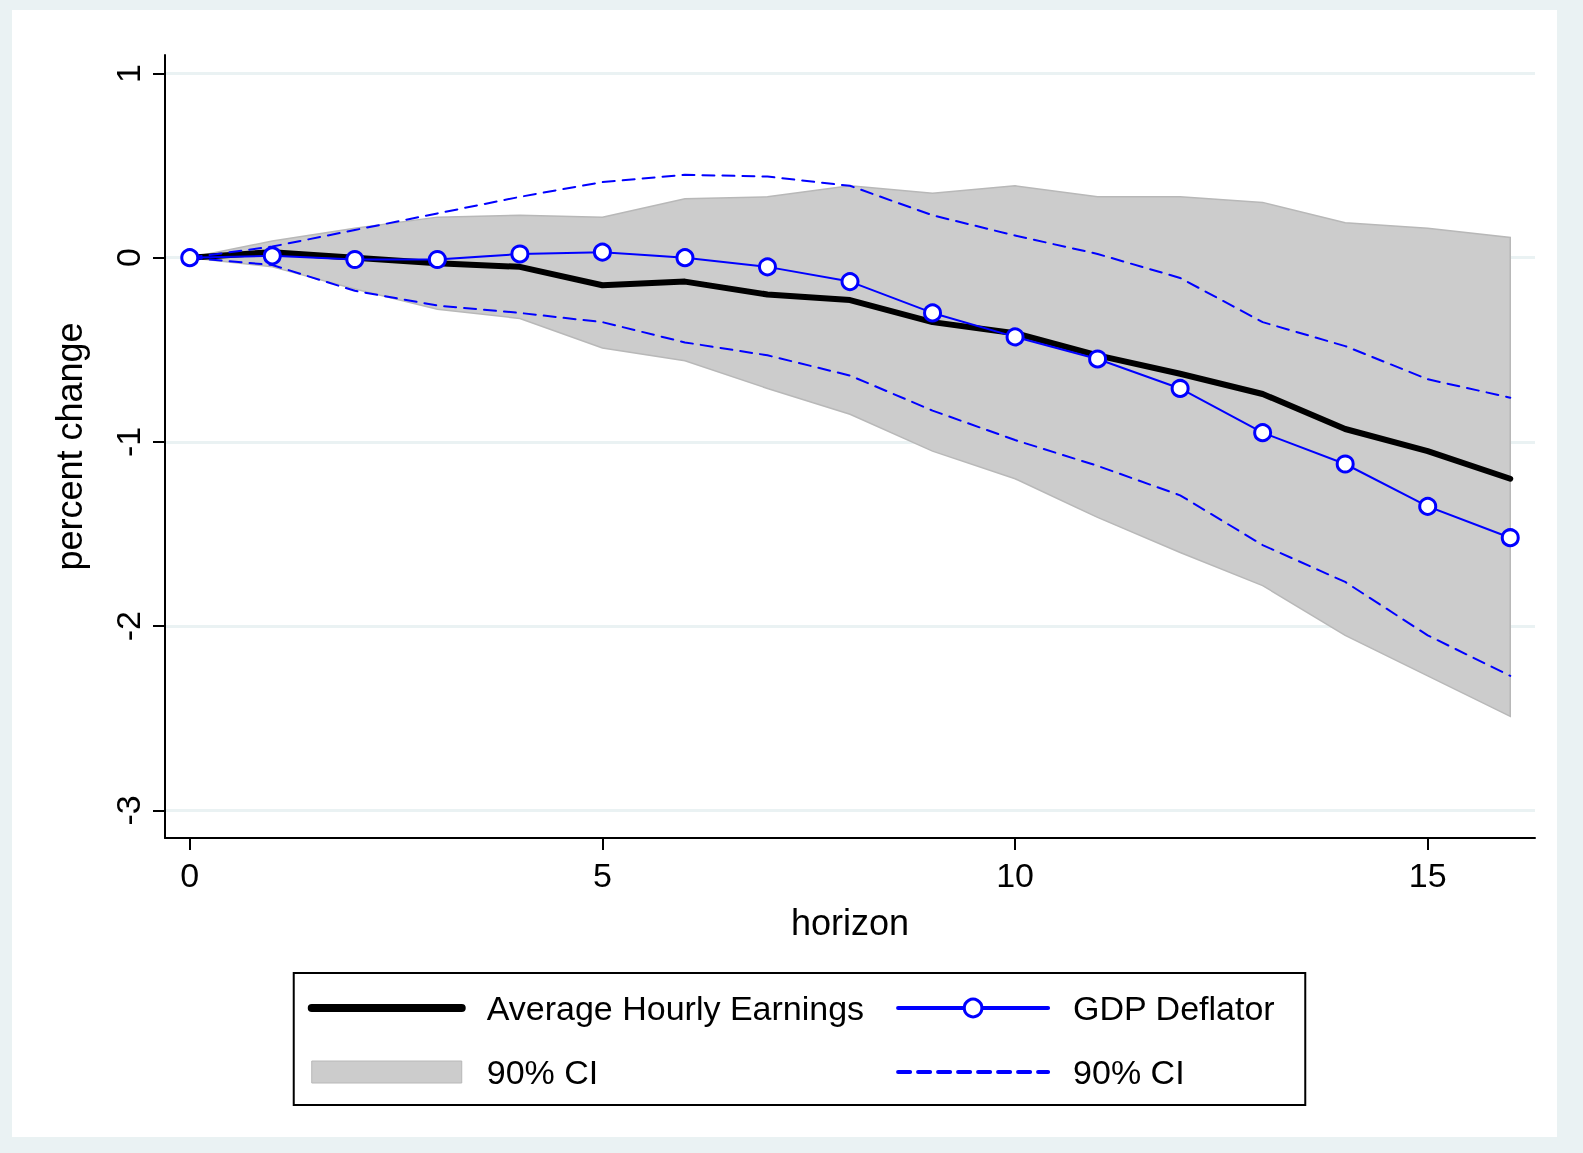 This screenshot has width=1583, height=1153. Describe the element at coordinates (1129, 1072) in the screenshot. I see `legend-label: 90% CI` at that location.